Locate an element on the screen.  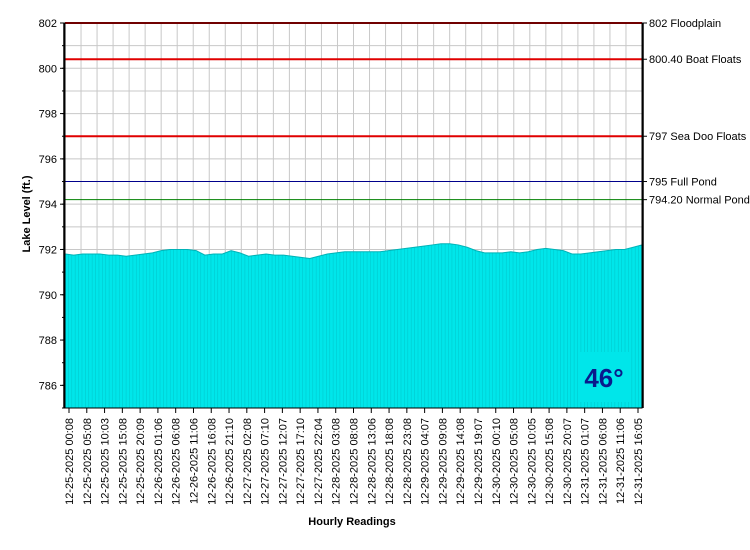
y-tick-label: 786 is located at coordinates (48, 386).